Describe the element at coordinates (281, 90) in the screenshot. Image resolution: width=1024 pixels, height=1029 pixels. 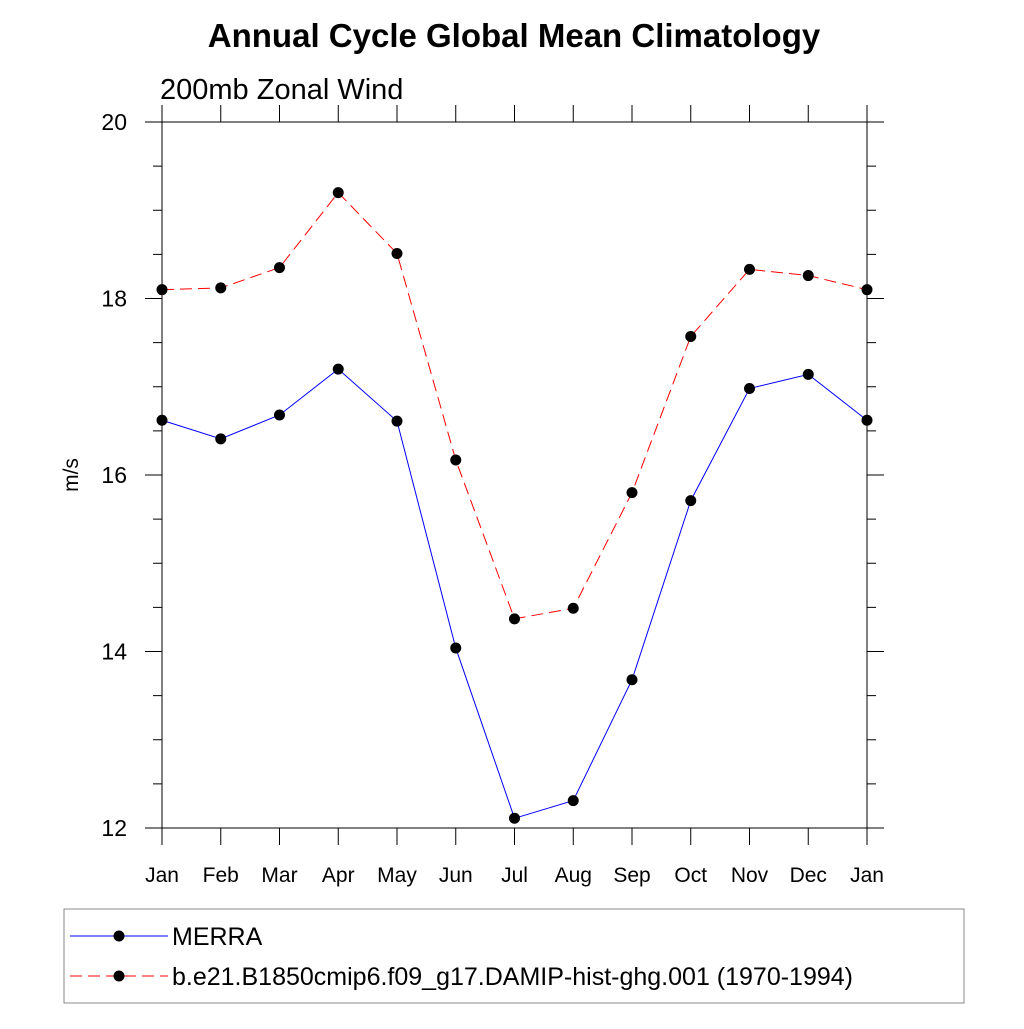
I see `chart-subtitle: 200mb Zonal Wind` at that location.